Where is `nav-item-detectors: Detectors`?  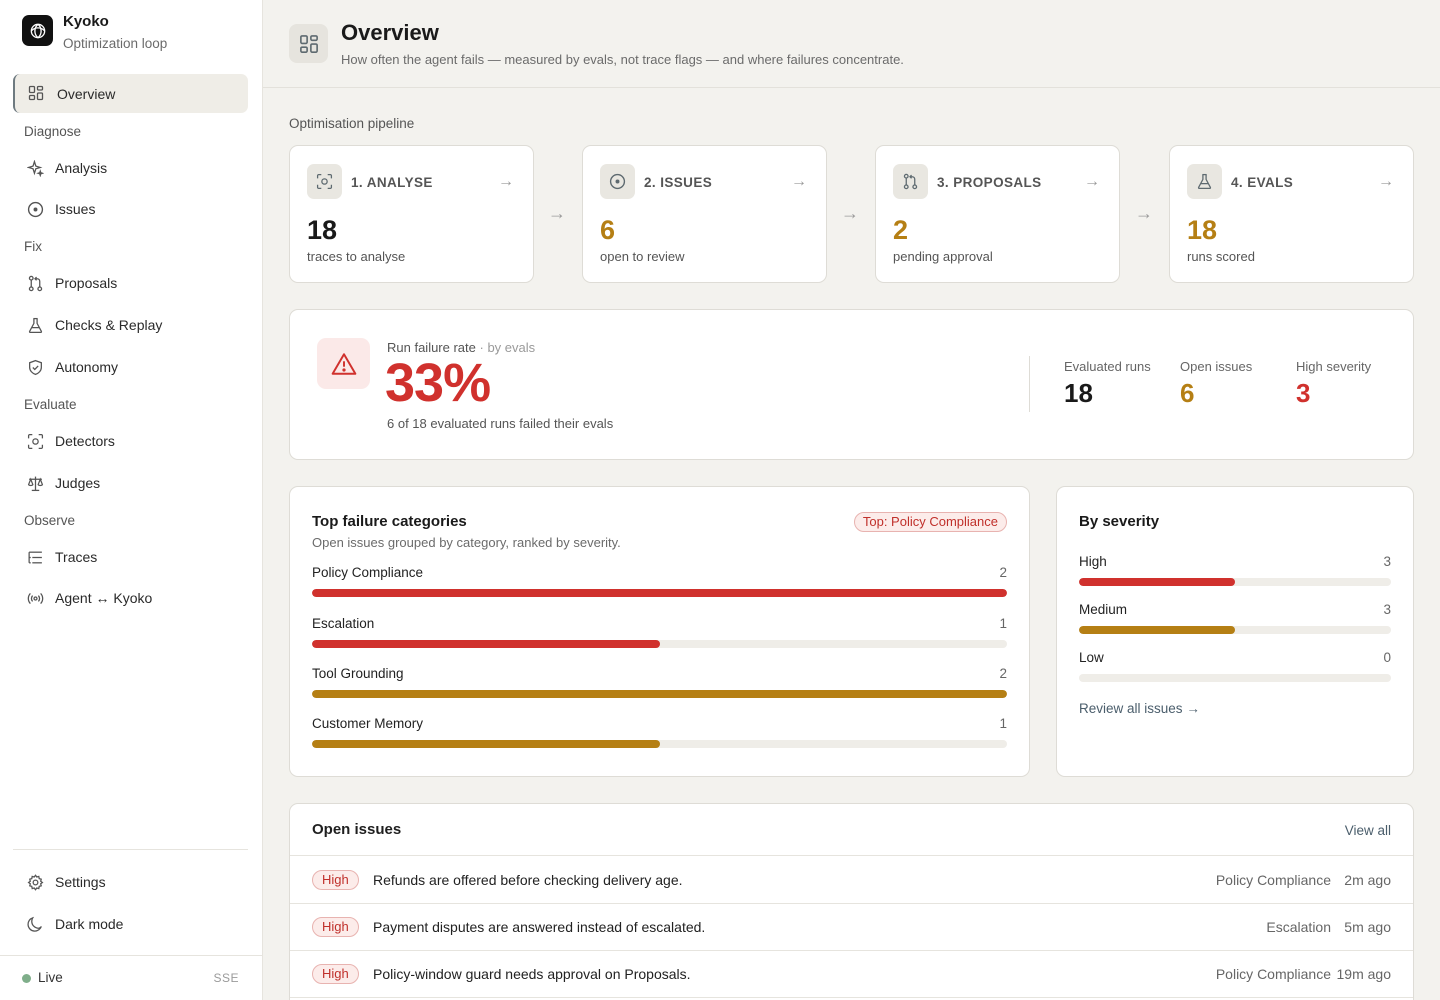 nav-item-detectors: Detectors is located at coordinates (70, 441).